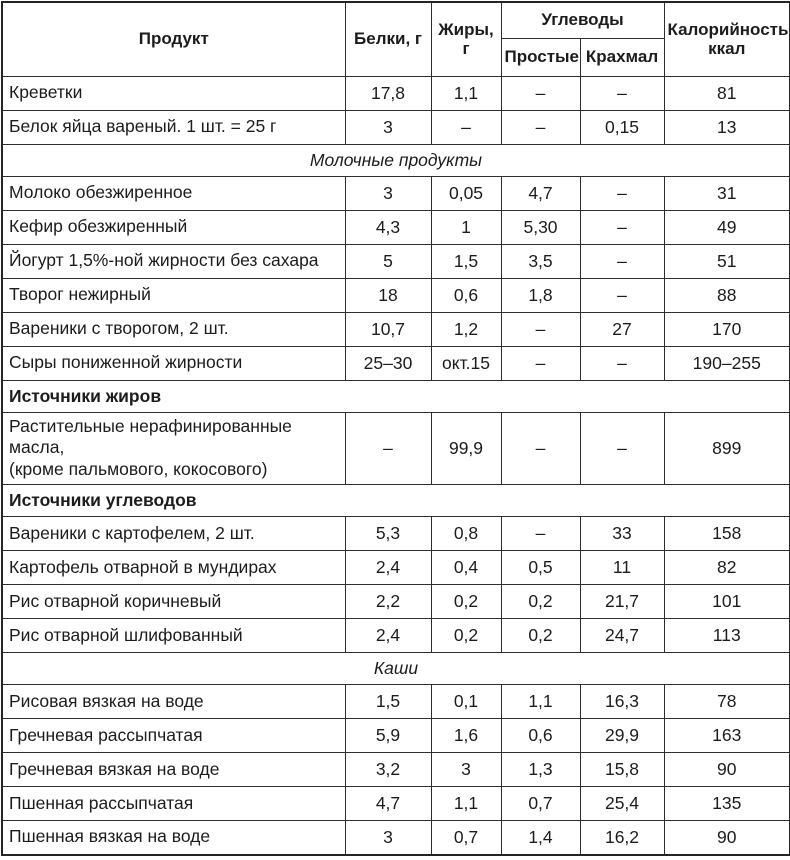 The height and width of the screenshot is (860, 790). I want to click on product-cell: Рис отварной шлифованный, so click(173, 636).